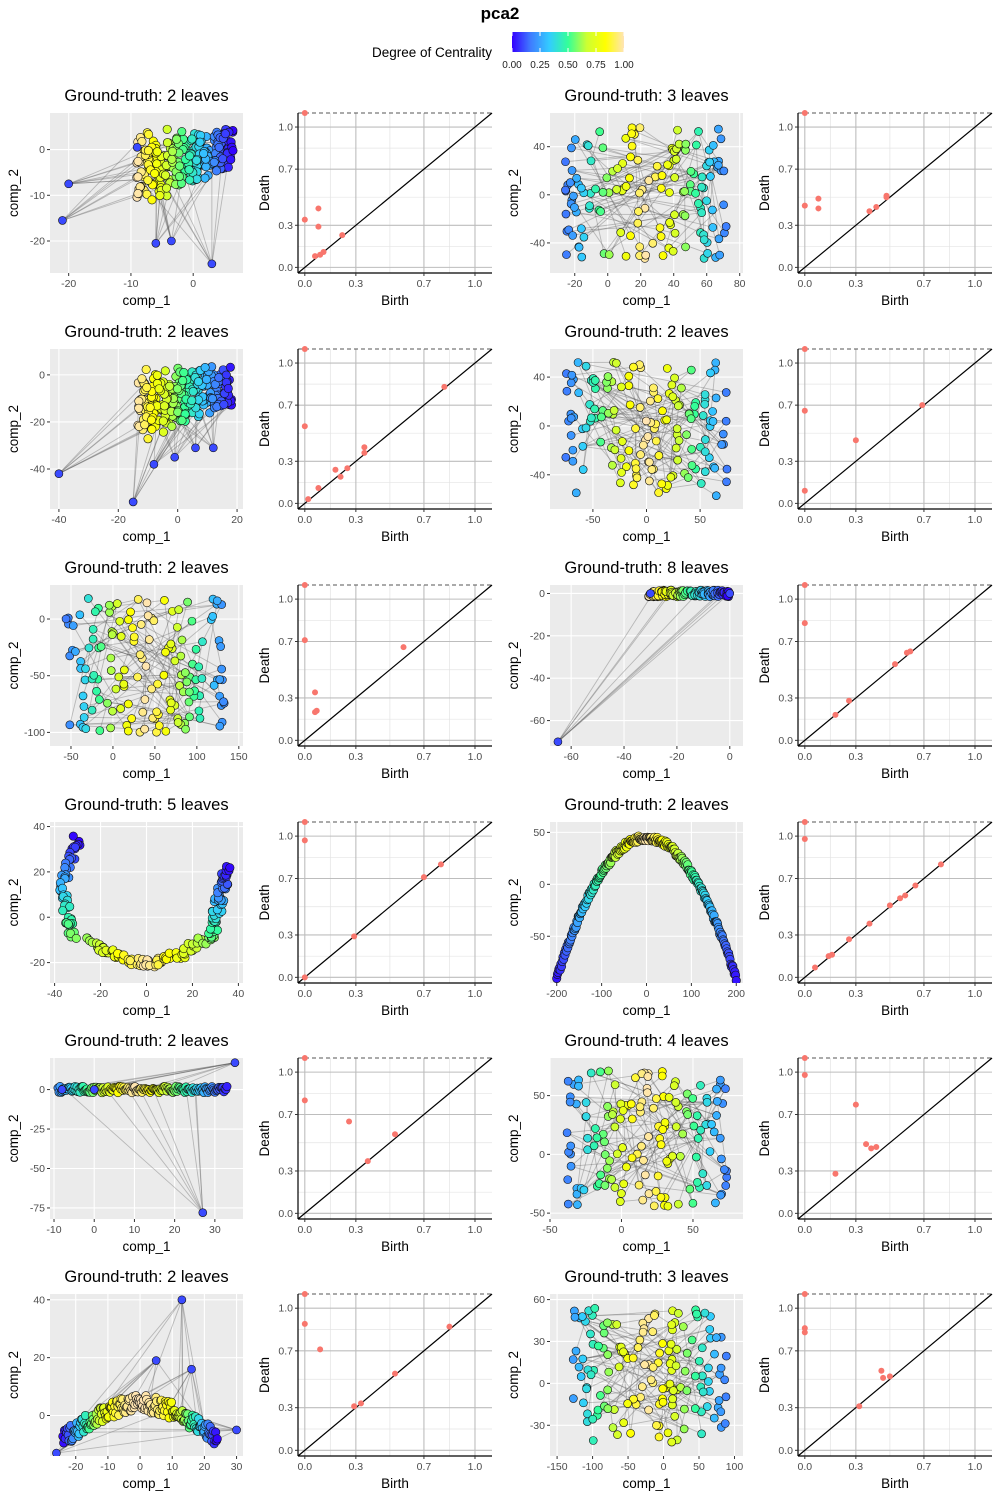  What do you see at coordinates (539, 147) in the screenshot?
I see `y-tick-label: 40` at bounding box center [539, 147].